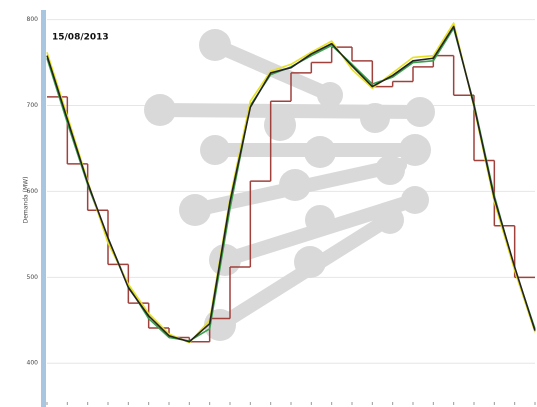 The height and width of the screenshot is (407, 537). What do you see at coordinates (33, 19) in the screenshot?
I see `y-tick-label: 800` at bounding box center [33, 19].